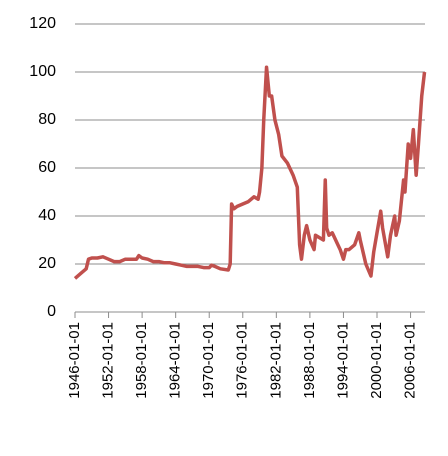 The height and width of the screenshot is (456, 448). I want to click on x-tick-label: 1970-01-01, so click(208, 360).